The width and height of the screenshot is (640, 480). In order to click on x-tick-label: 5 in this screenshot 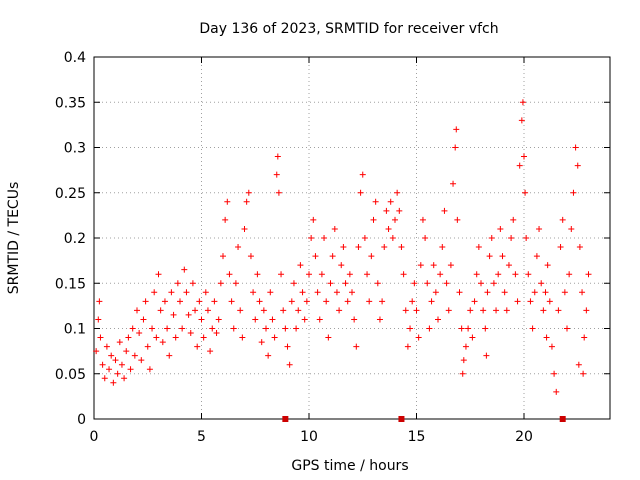, I will do `click(201, 437)`.